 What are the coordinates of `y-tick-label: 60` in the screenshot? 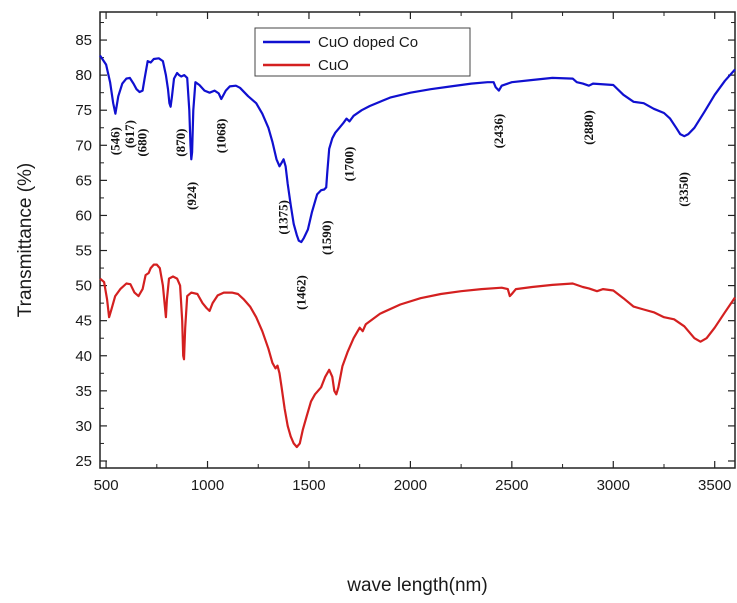 It's located at (83, 215).